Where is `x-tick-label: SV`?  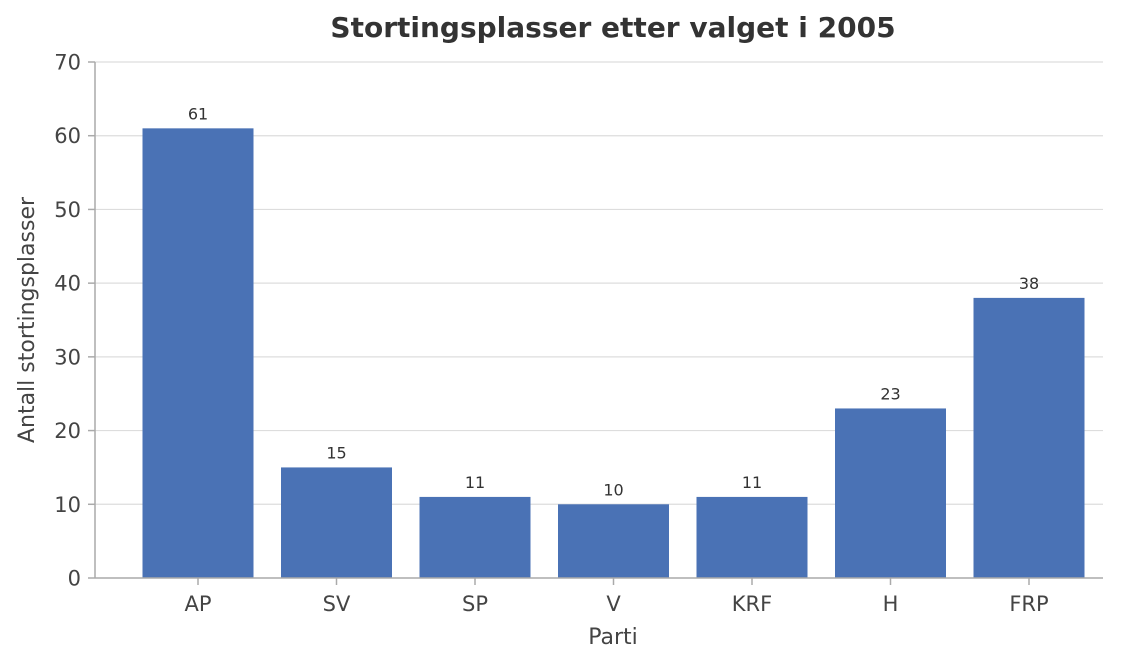 x-tick-label: SV is located at coordinates (337, 604).